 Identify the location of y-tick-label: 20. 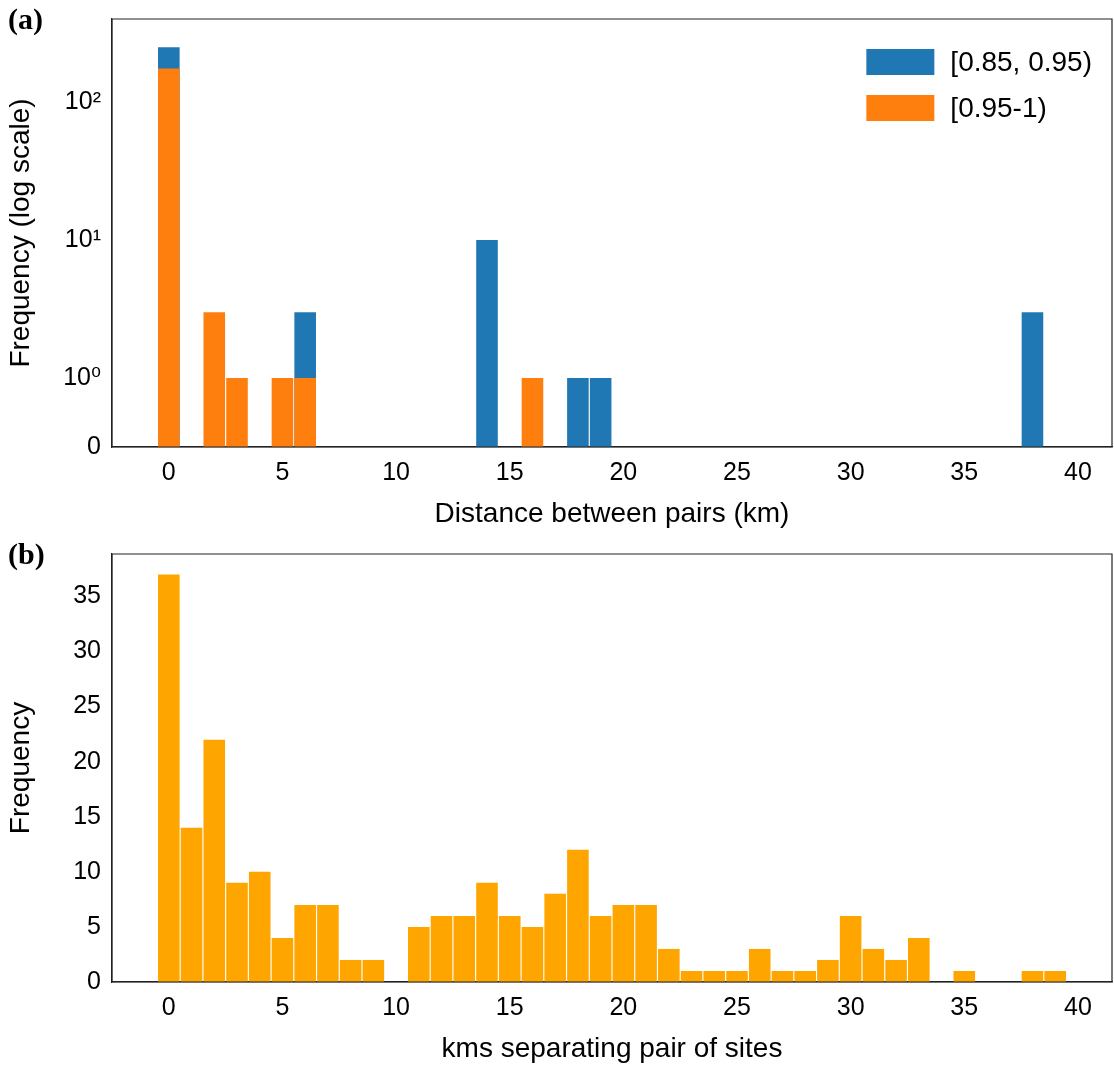
(87, 759).